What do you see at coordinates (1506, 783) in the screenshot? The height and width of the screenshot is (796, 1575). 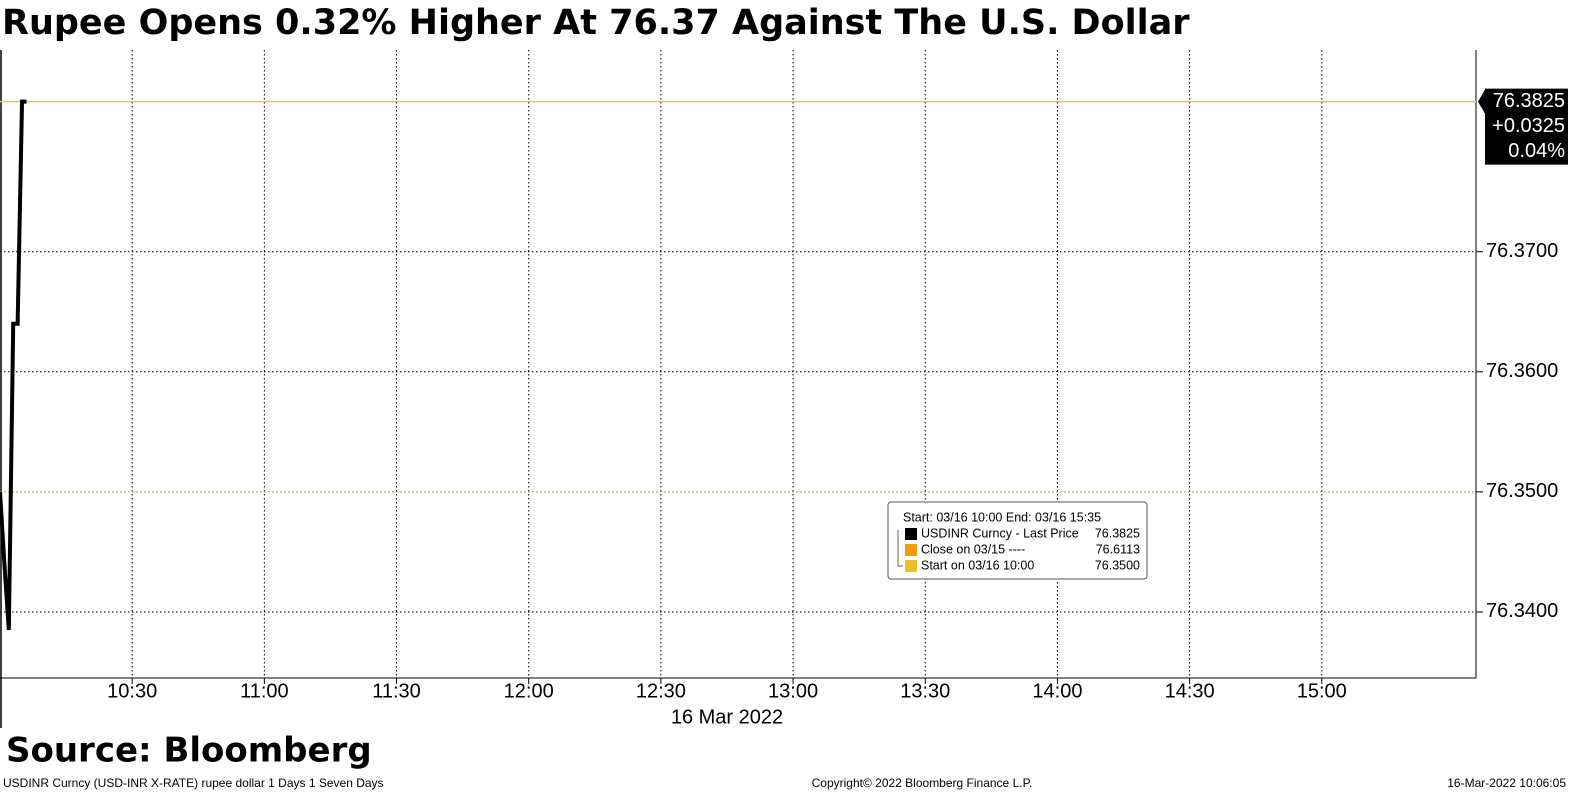 I see `footer-right: 16-Mar-2022 10:06:05` at bounding box center [1506, 783].